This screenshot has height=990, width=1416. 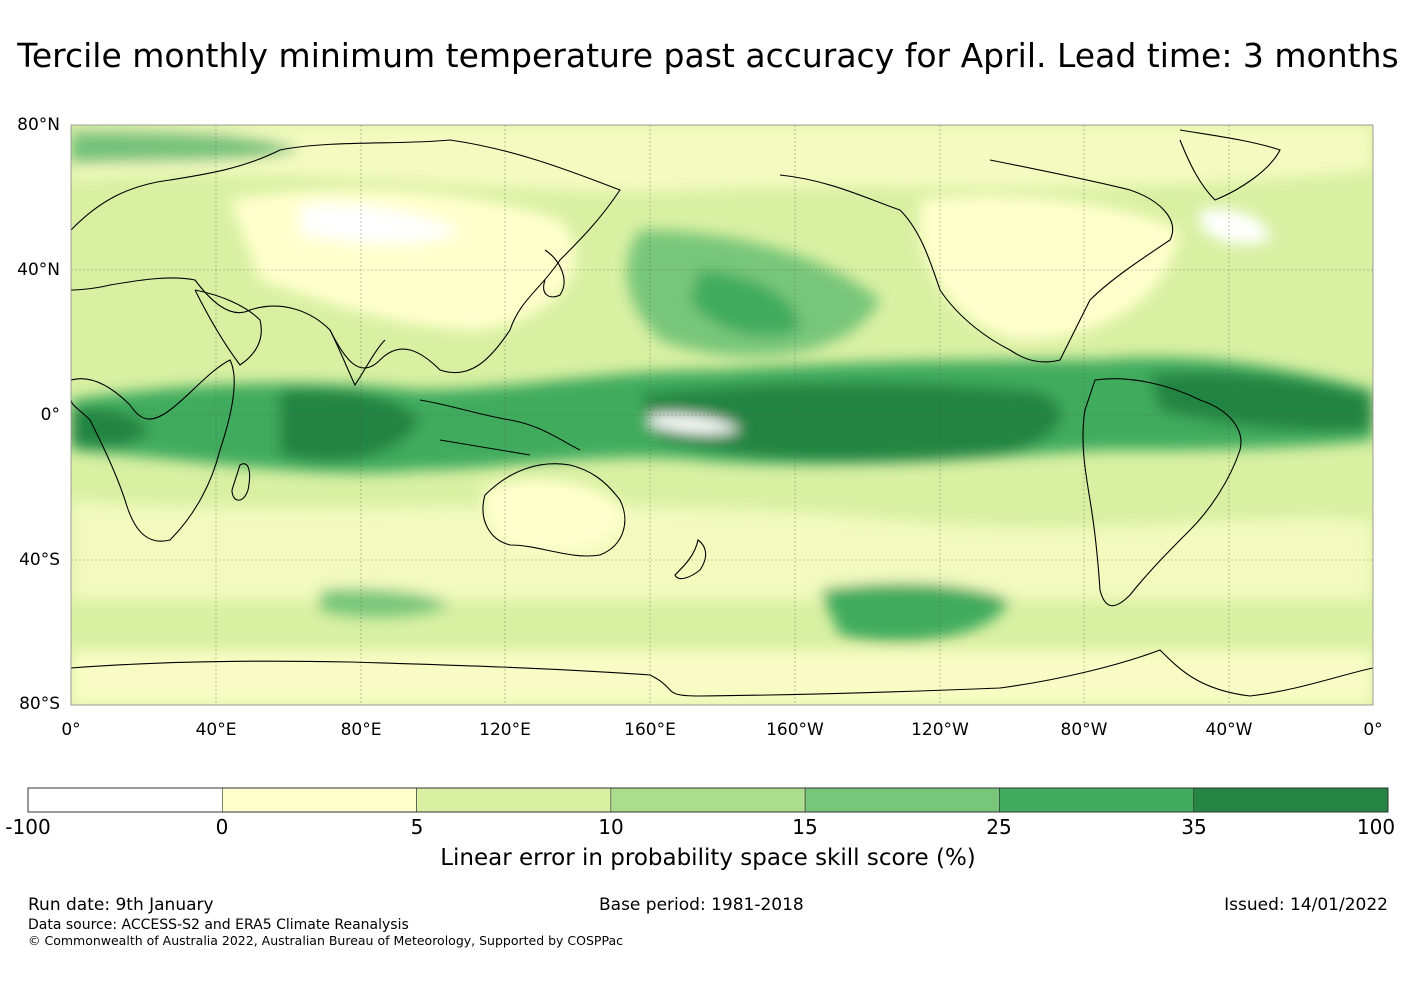 What do you see at coordinates (1050, 268) in the screenshot?
I see `field-n-america` at bounding box center [1050, 268].